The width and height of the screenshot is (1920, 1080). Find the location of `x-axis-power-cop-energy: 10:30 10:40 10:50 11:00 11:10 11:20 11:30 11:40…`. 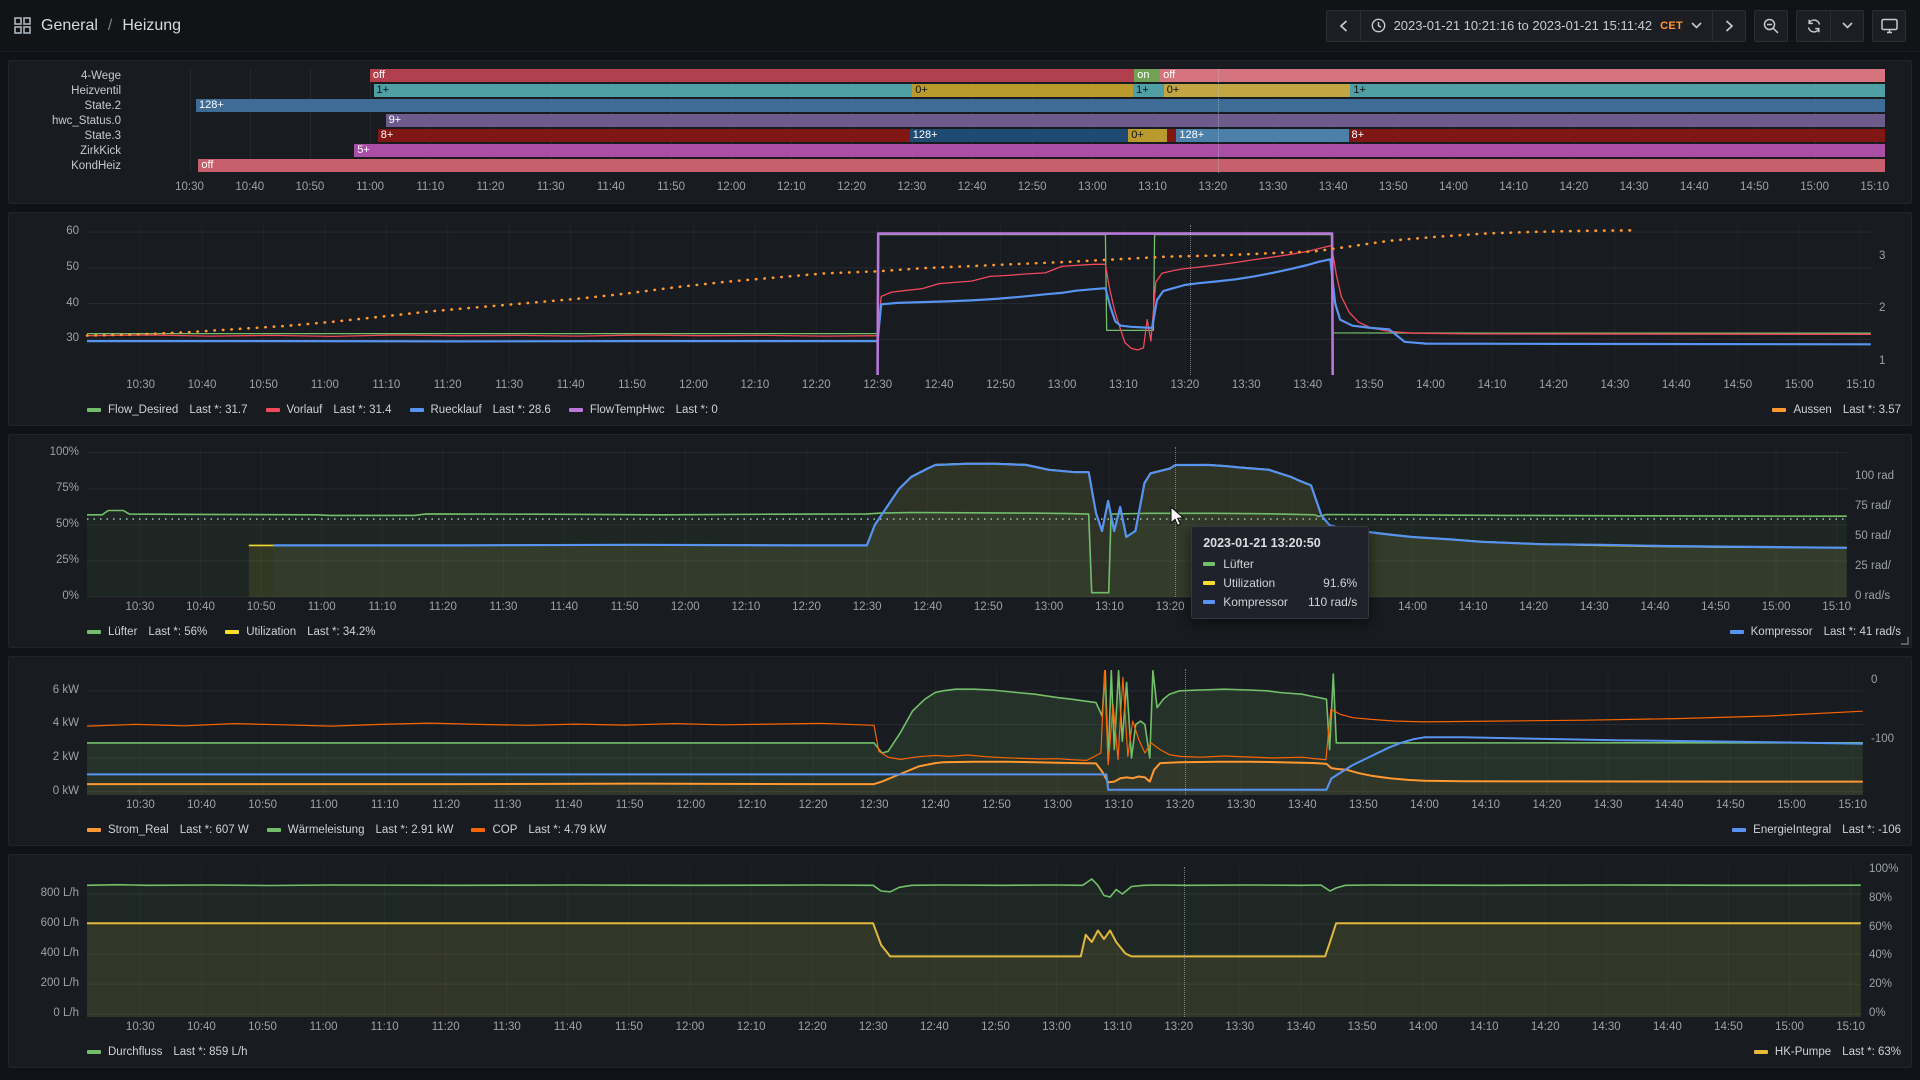

x-axis-power-cop-energy: 10:30 10:40 10:50 11:00 11:10 11:20 11:30 11:40… is located at coordinates (977, 808).